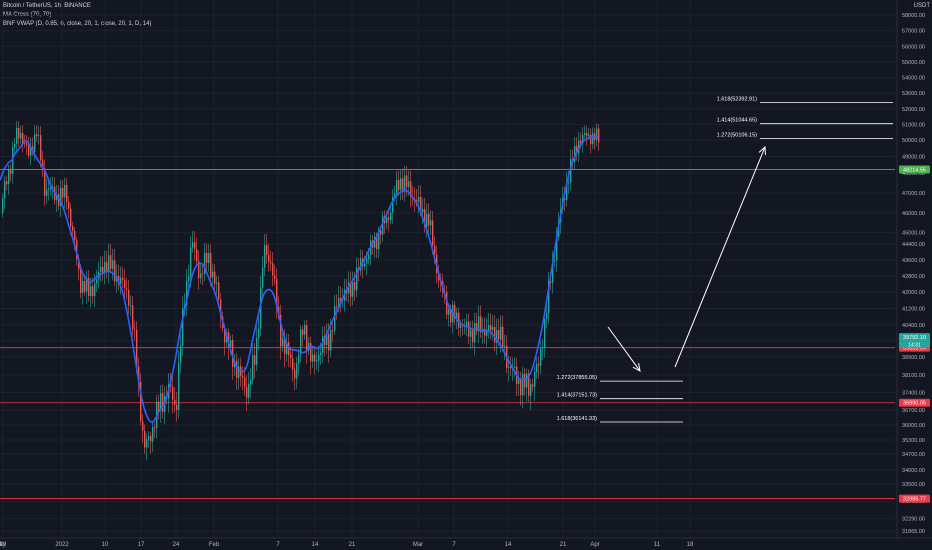 The image size is (932, 550). Describe the element at coordinates (657, 545) in the screenshot. I see `x-tick-label: 11` at that location.